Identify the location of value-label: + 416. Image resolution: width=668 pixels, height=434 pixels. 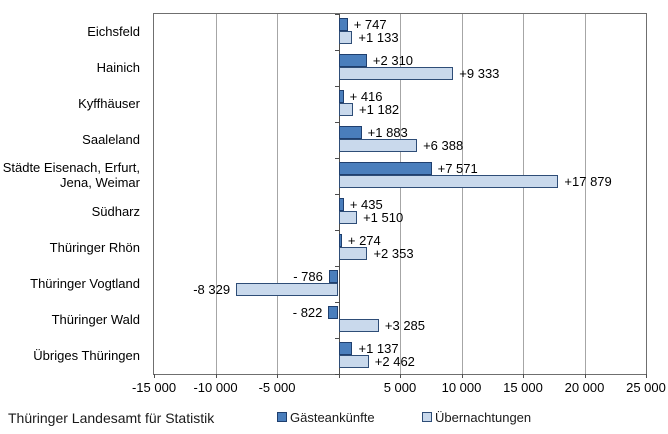
(366, 96).